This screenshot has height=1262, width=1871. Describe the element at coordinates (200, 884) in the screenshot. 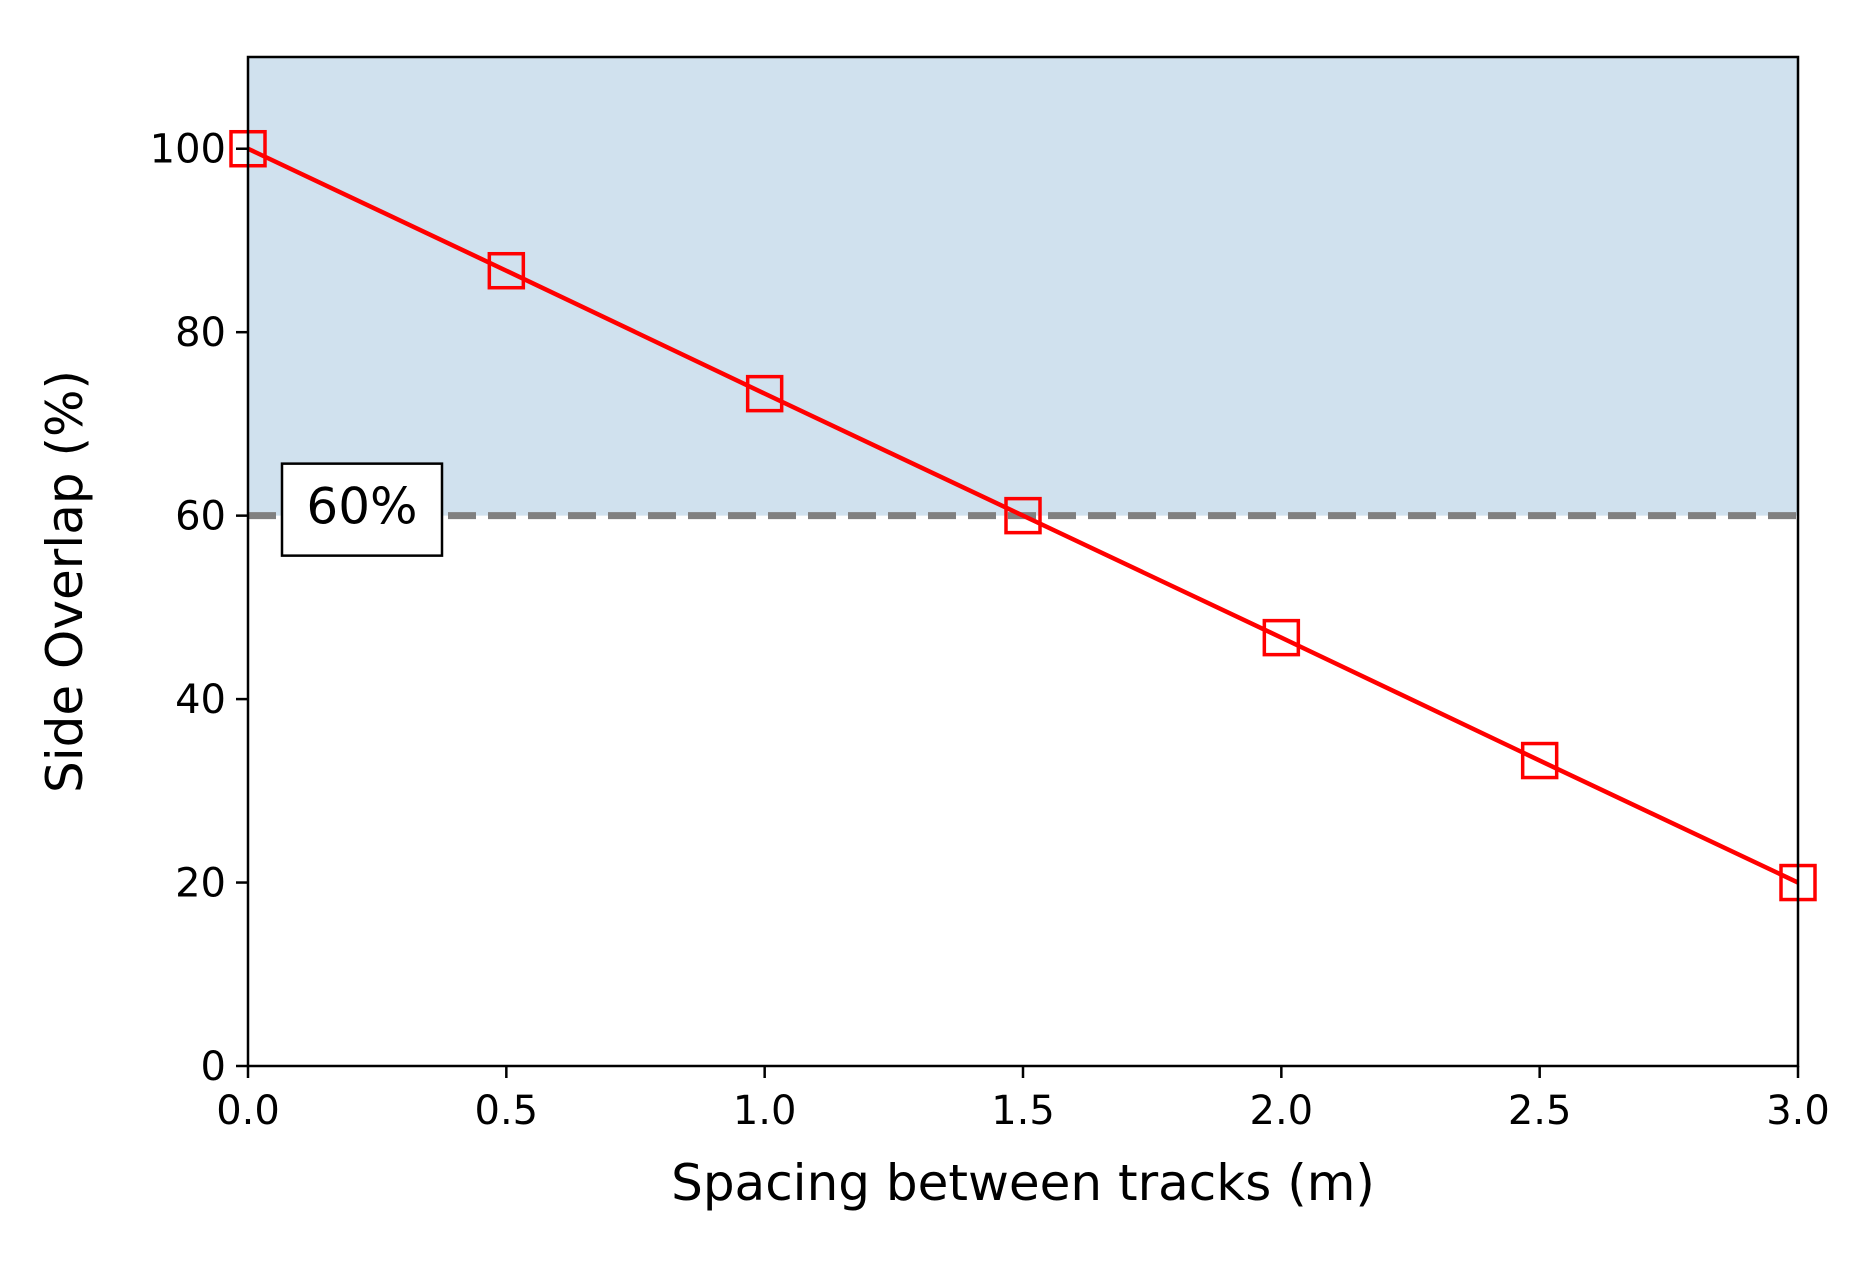

I see `y-tick-label: 20` at that location.